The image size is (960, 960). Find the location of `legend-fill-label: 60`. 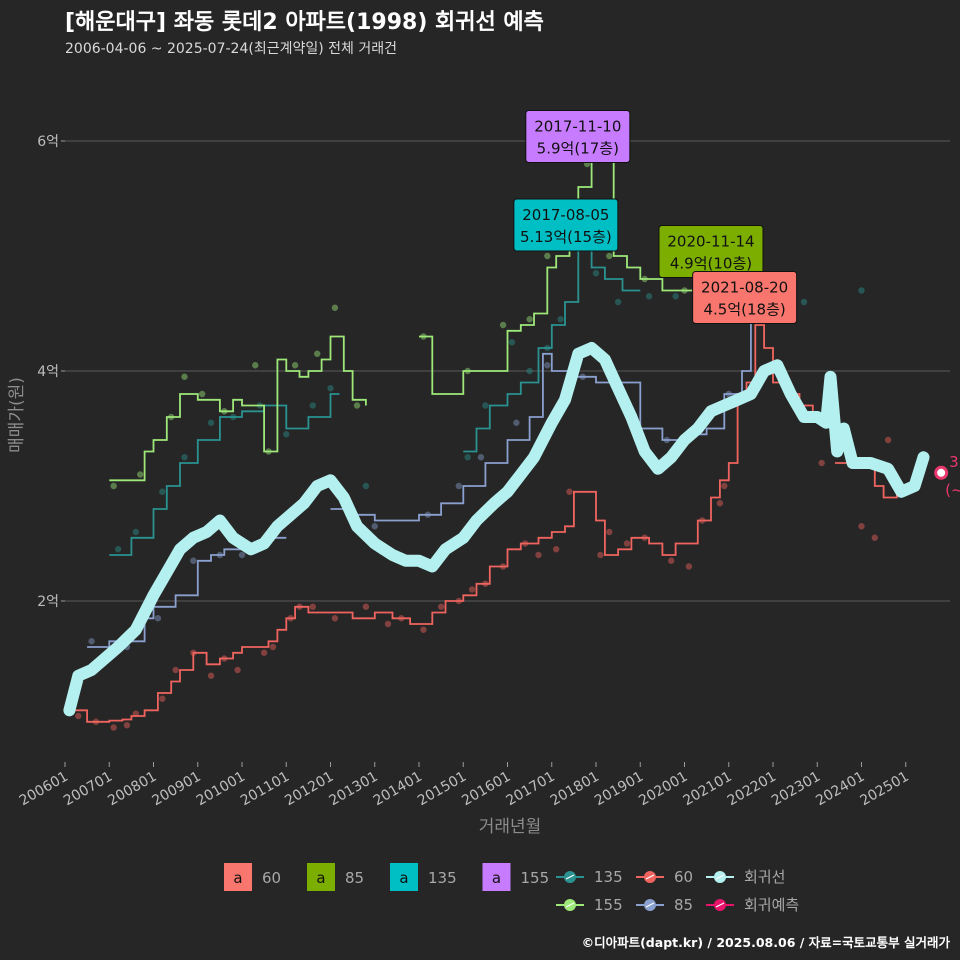

legend-fill-label: 60 is located at coordinates (271, 878).